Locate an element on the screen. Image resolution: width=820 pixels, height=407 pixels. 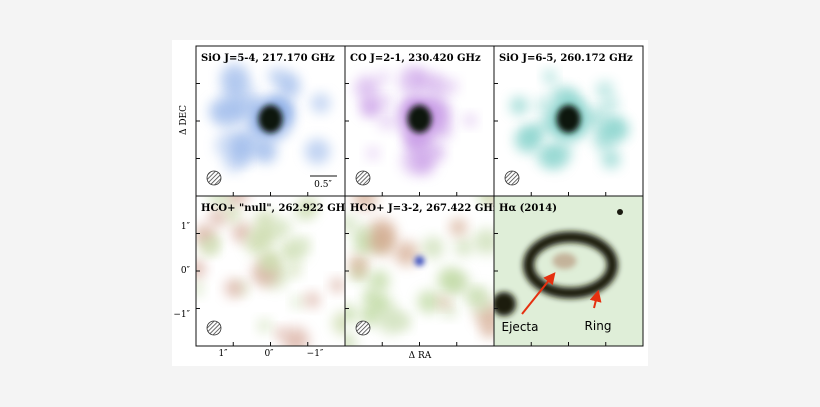
bg is located at coordinates (568, 271).